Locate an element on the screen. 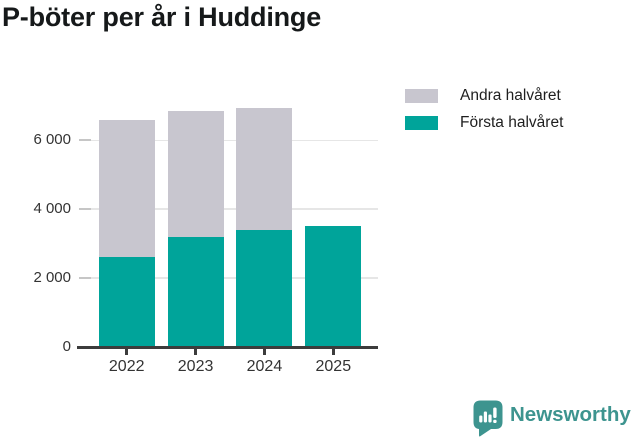  legend-row: Första halvåret is located at coordinates (484, 123).